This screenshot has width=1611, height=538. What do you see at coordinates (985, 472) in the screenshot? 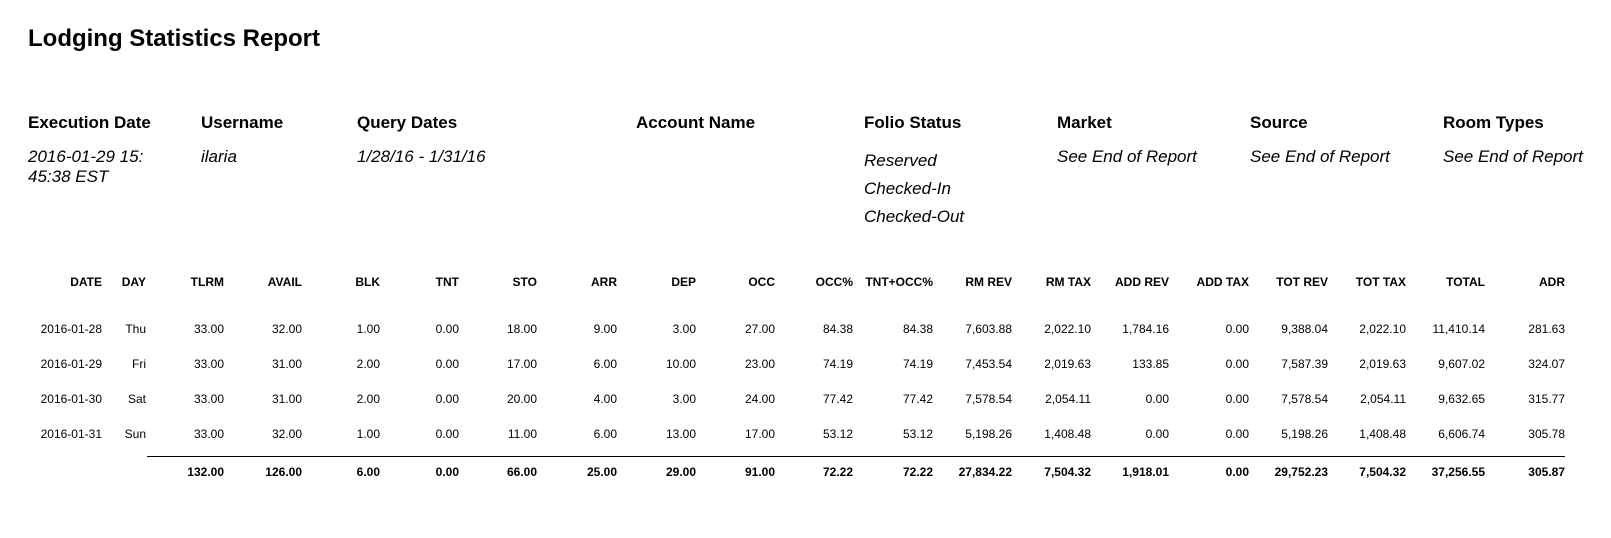
I see `total-cell-rm-rev: 27,834.22` at bounding box center [985, 472].